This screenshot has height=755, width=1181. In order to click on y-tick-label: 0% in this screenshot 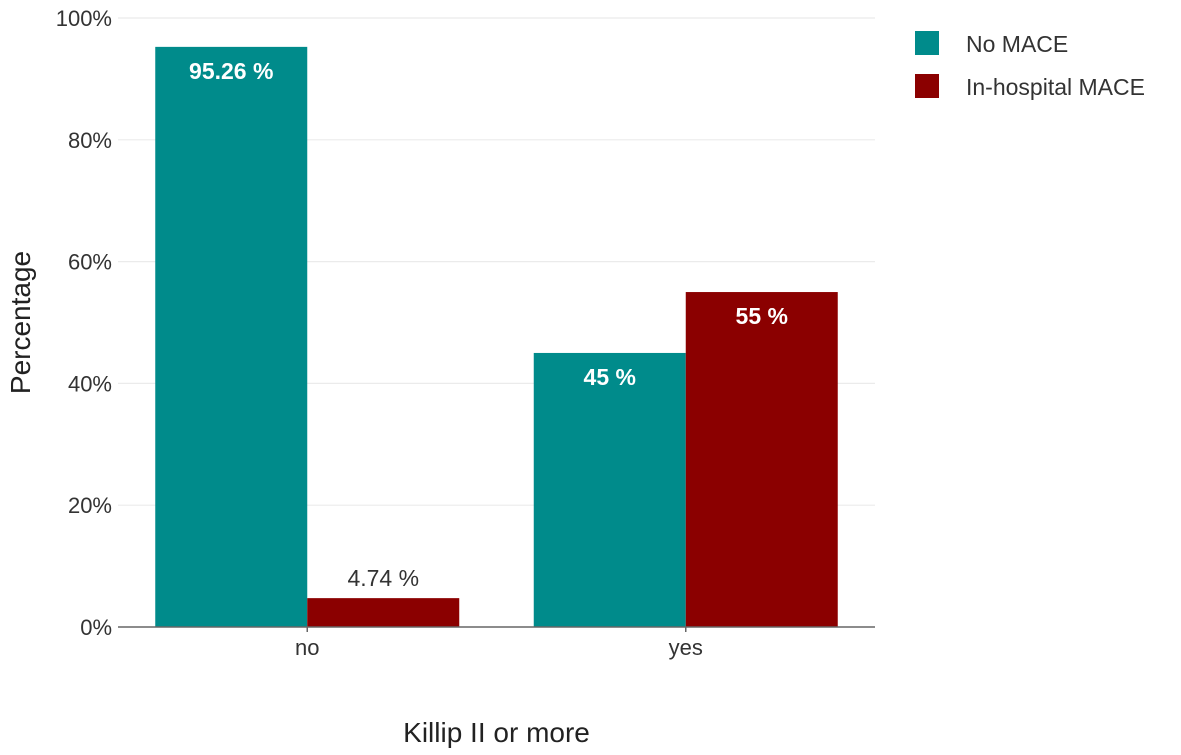, I will do `click(96, 627)`.